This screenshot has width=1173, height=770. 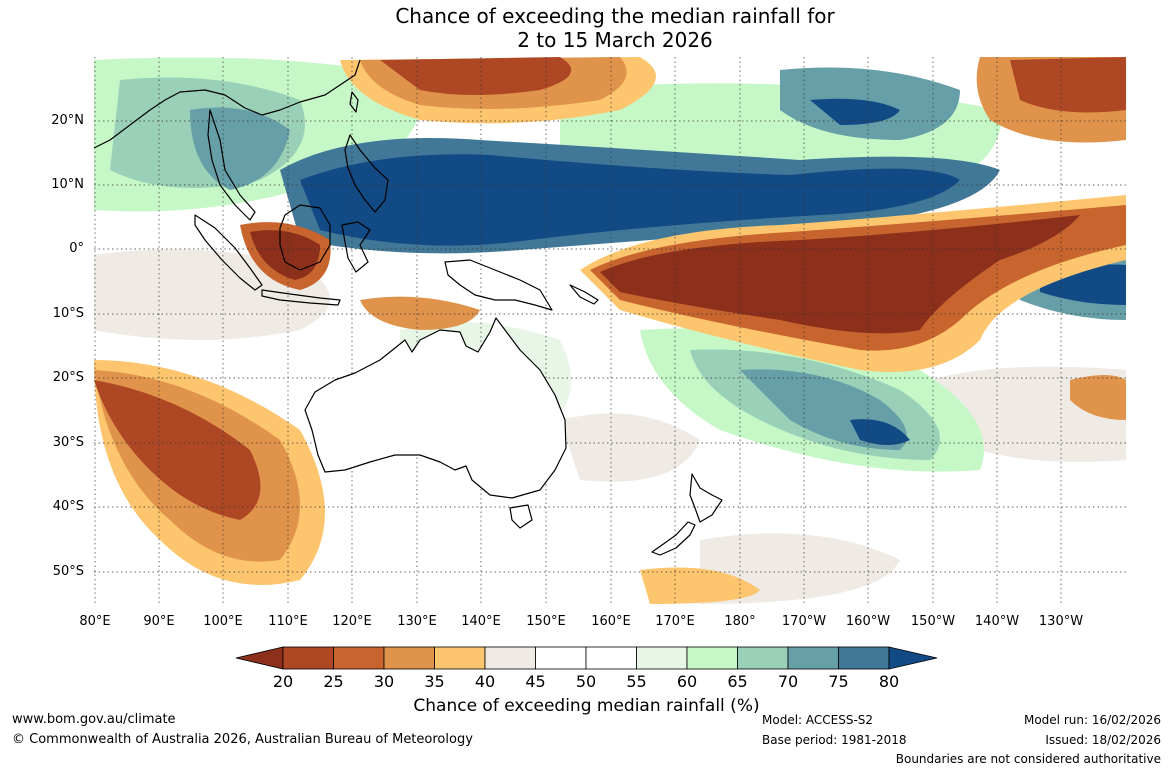 I want to click on longitude-label: 80°E, so click(x=95, y=621).